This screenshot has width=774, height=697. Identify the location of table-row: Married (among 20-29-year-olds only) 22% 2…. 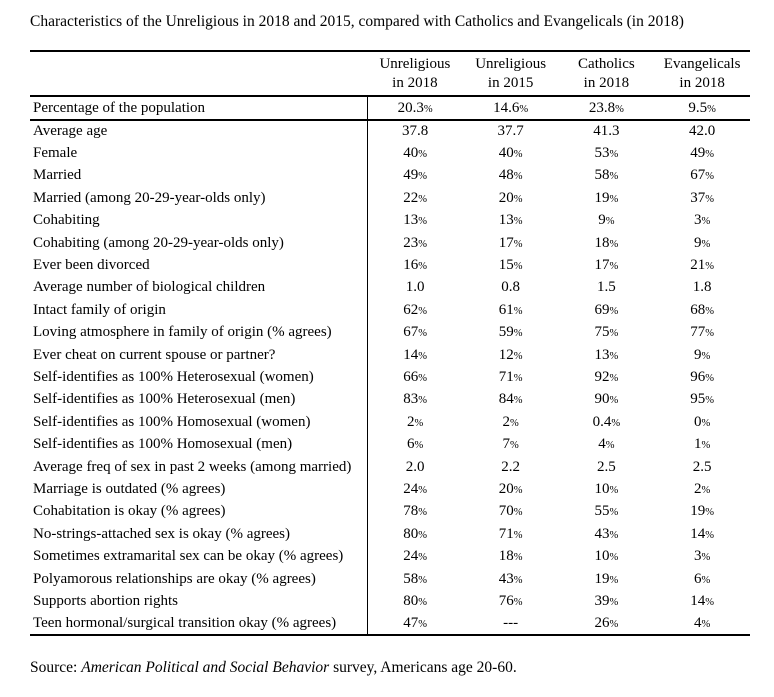
(390, 198).